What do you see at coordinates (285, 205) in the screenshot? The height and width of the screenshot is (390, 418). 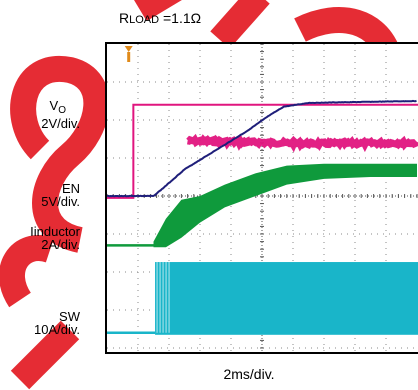 I see `inductor-trace-ripple` at bounding box center [285, 205].